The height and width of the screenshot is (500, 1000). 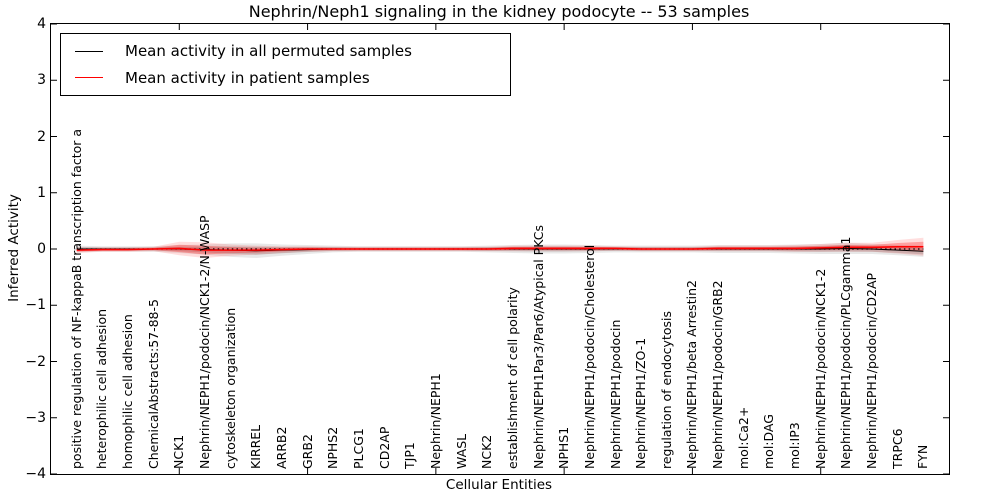 I want to click on legend-entry-patient: Mean activity in patient samples, so click(x=285, y=78).